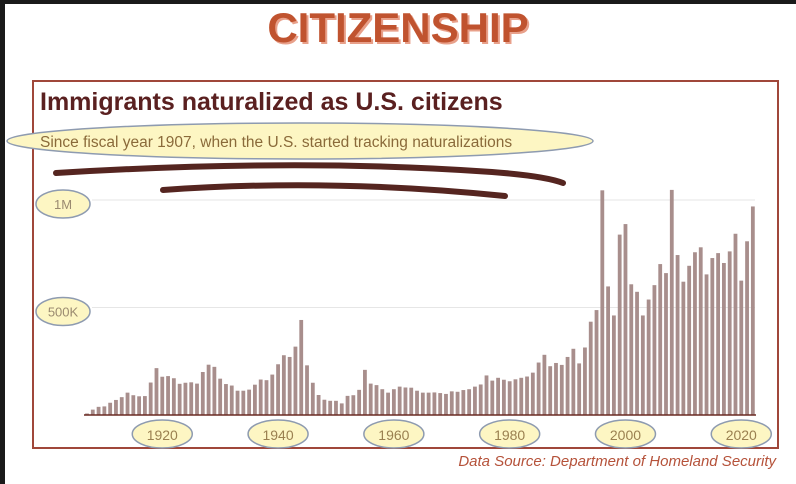  I want to click on bar-1925, so click(191, 398).